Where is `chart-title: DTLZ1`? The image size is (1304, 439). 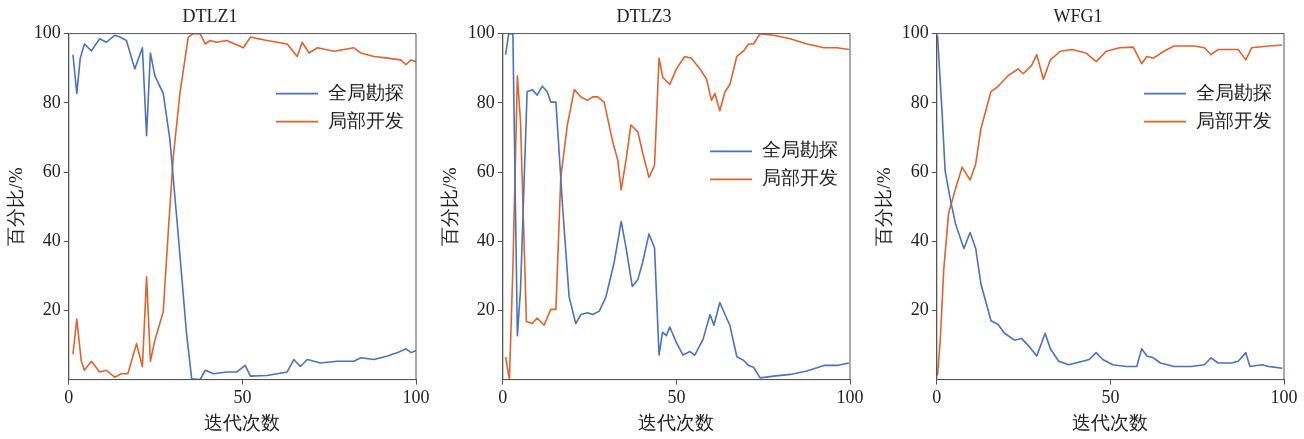 chart-title: DTLZ1 is located at coordinates (210, 15).